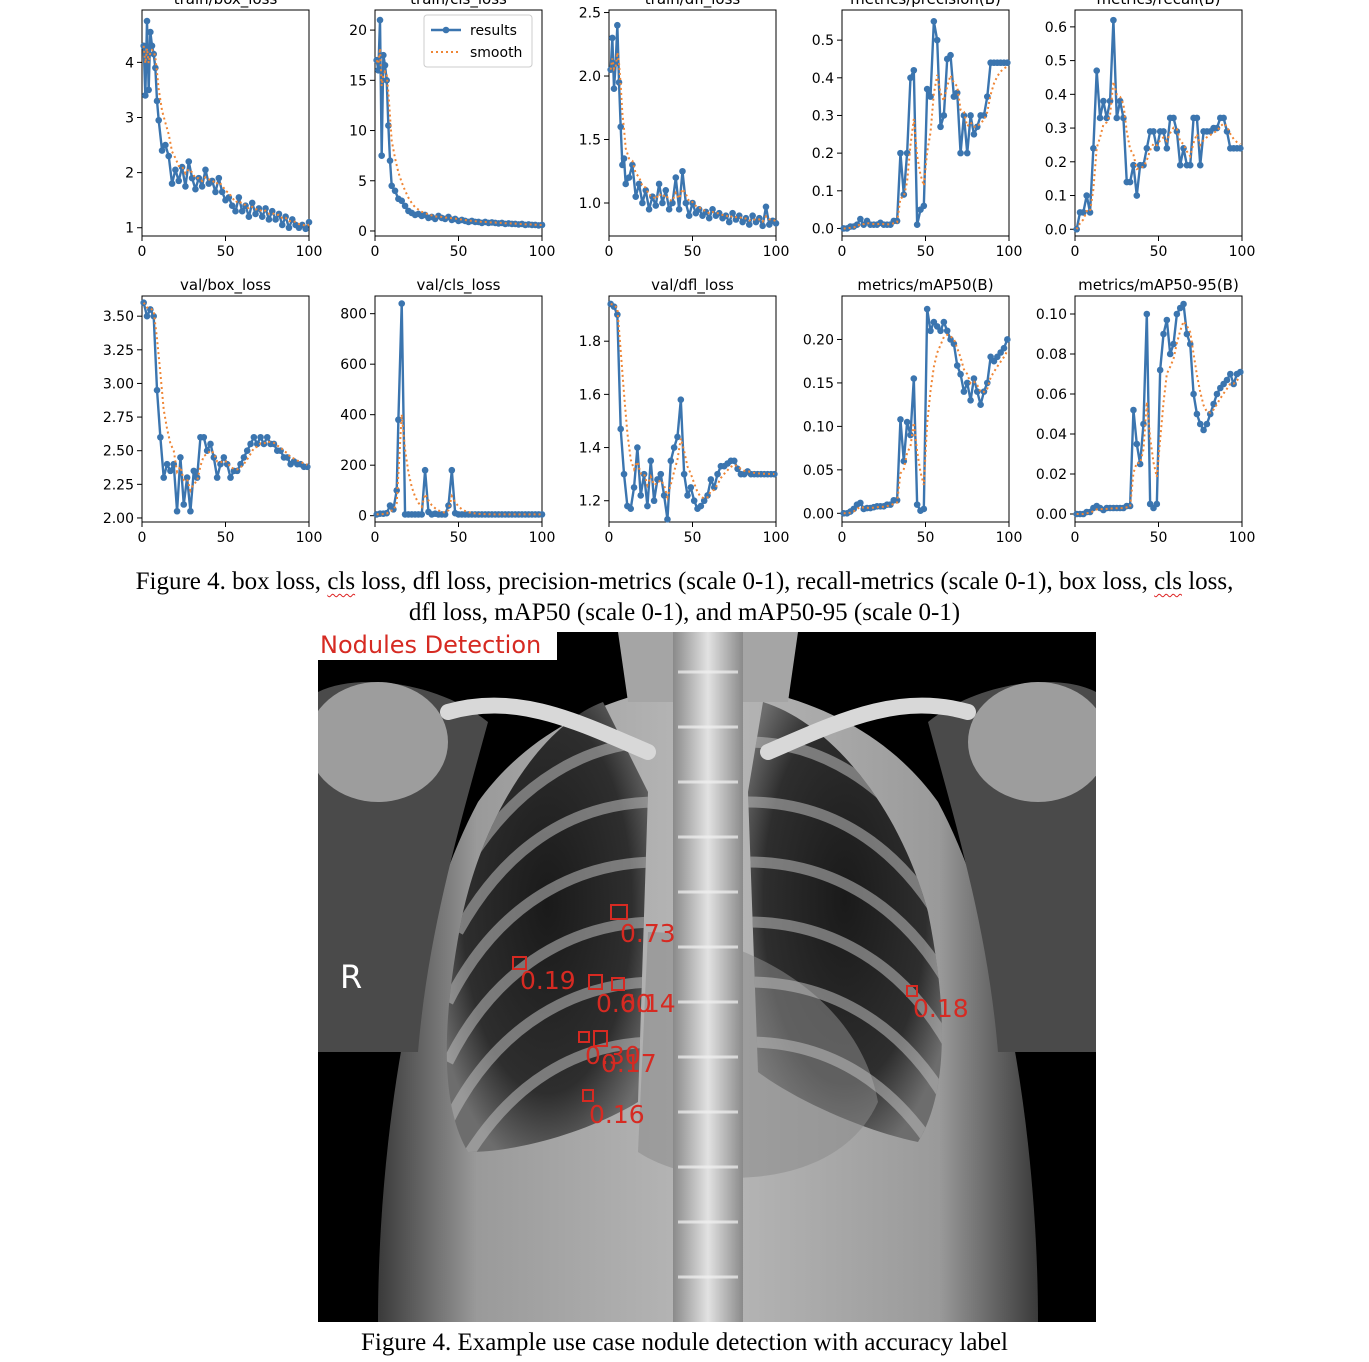 The height and width of the screenshot is (1362, 1369). Describe the element at coordinates (708, 977) in the screenshot. I see `spine` at that location.